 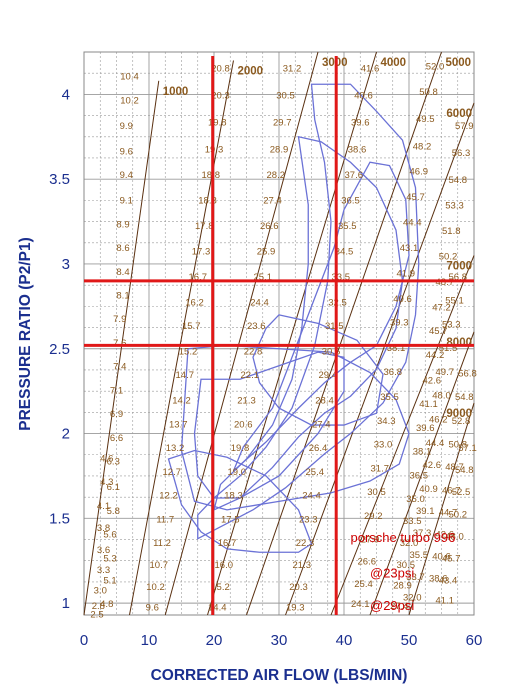 What do you see at coordinates (168, 496) in the screenshot?
I see `efficiency-label: 12.2` at bounding box center [168, 496].